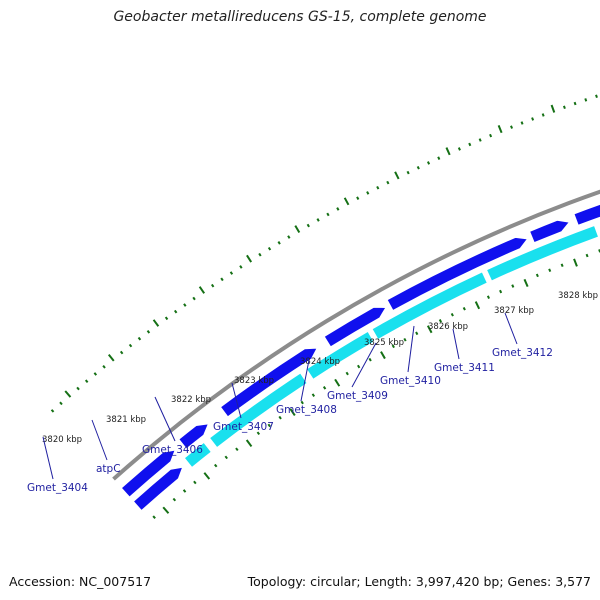 The width and height of the screenshot is (600, 600). What do you see at coordinates (243, 427) in the screenshot?
I see `gene-label: Gmet_3407` at bounding box center [243, 427].